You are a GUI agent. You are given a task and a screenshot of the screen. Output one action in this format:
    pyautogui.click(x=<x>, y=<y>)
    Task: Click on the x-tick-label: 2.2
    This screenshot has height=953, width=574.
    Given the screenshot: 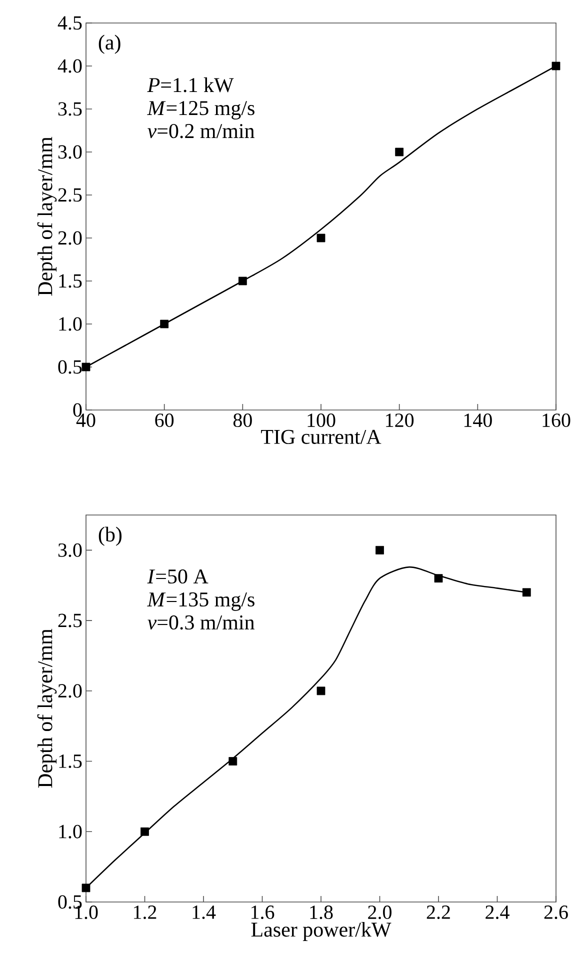 What is the action you would take?
    pyautogui.click(x=438, y=913)
    